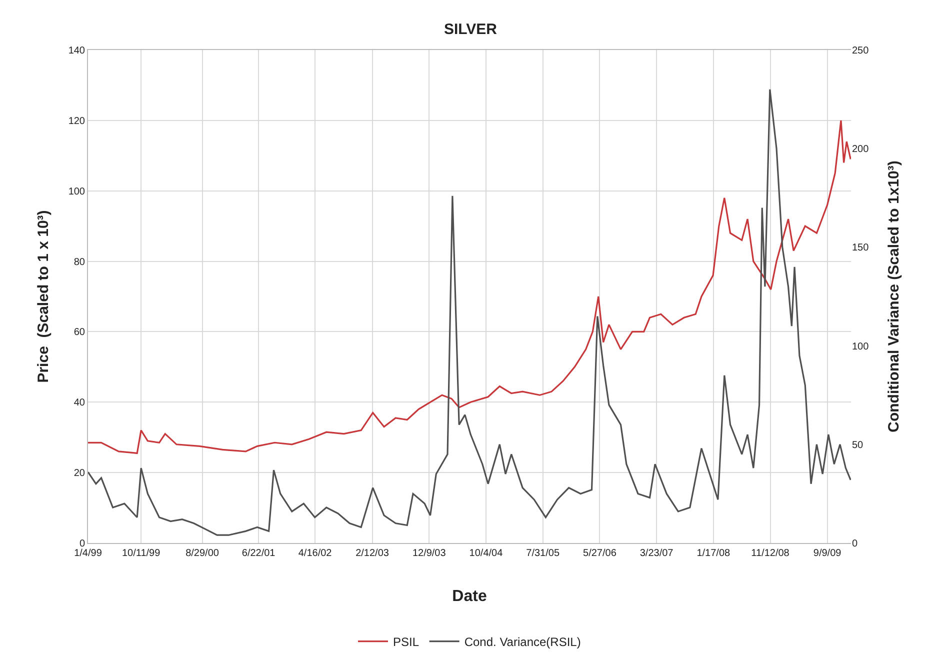 The width and height of the screenshot is (941, 668). What do you see at coordinates (429, 553) in the screenshot?
I see `x-tick-label: 12/9/03` at bounding box center [429, 553].